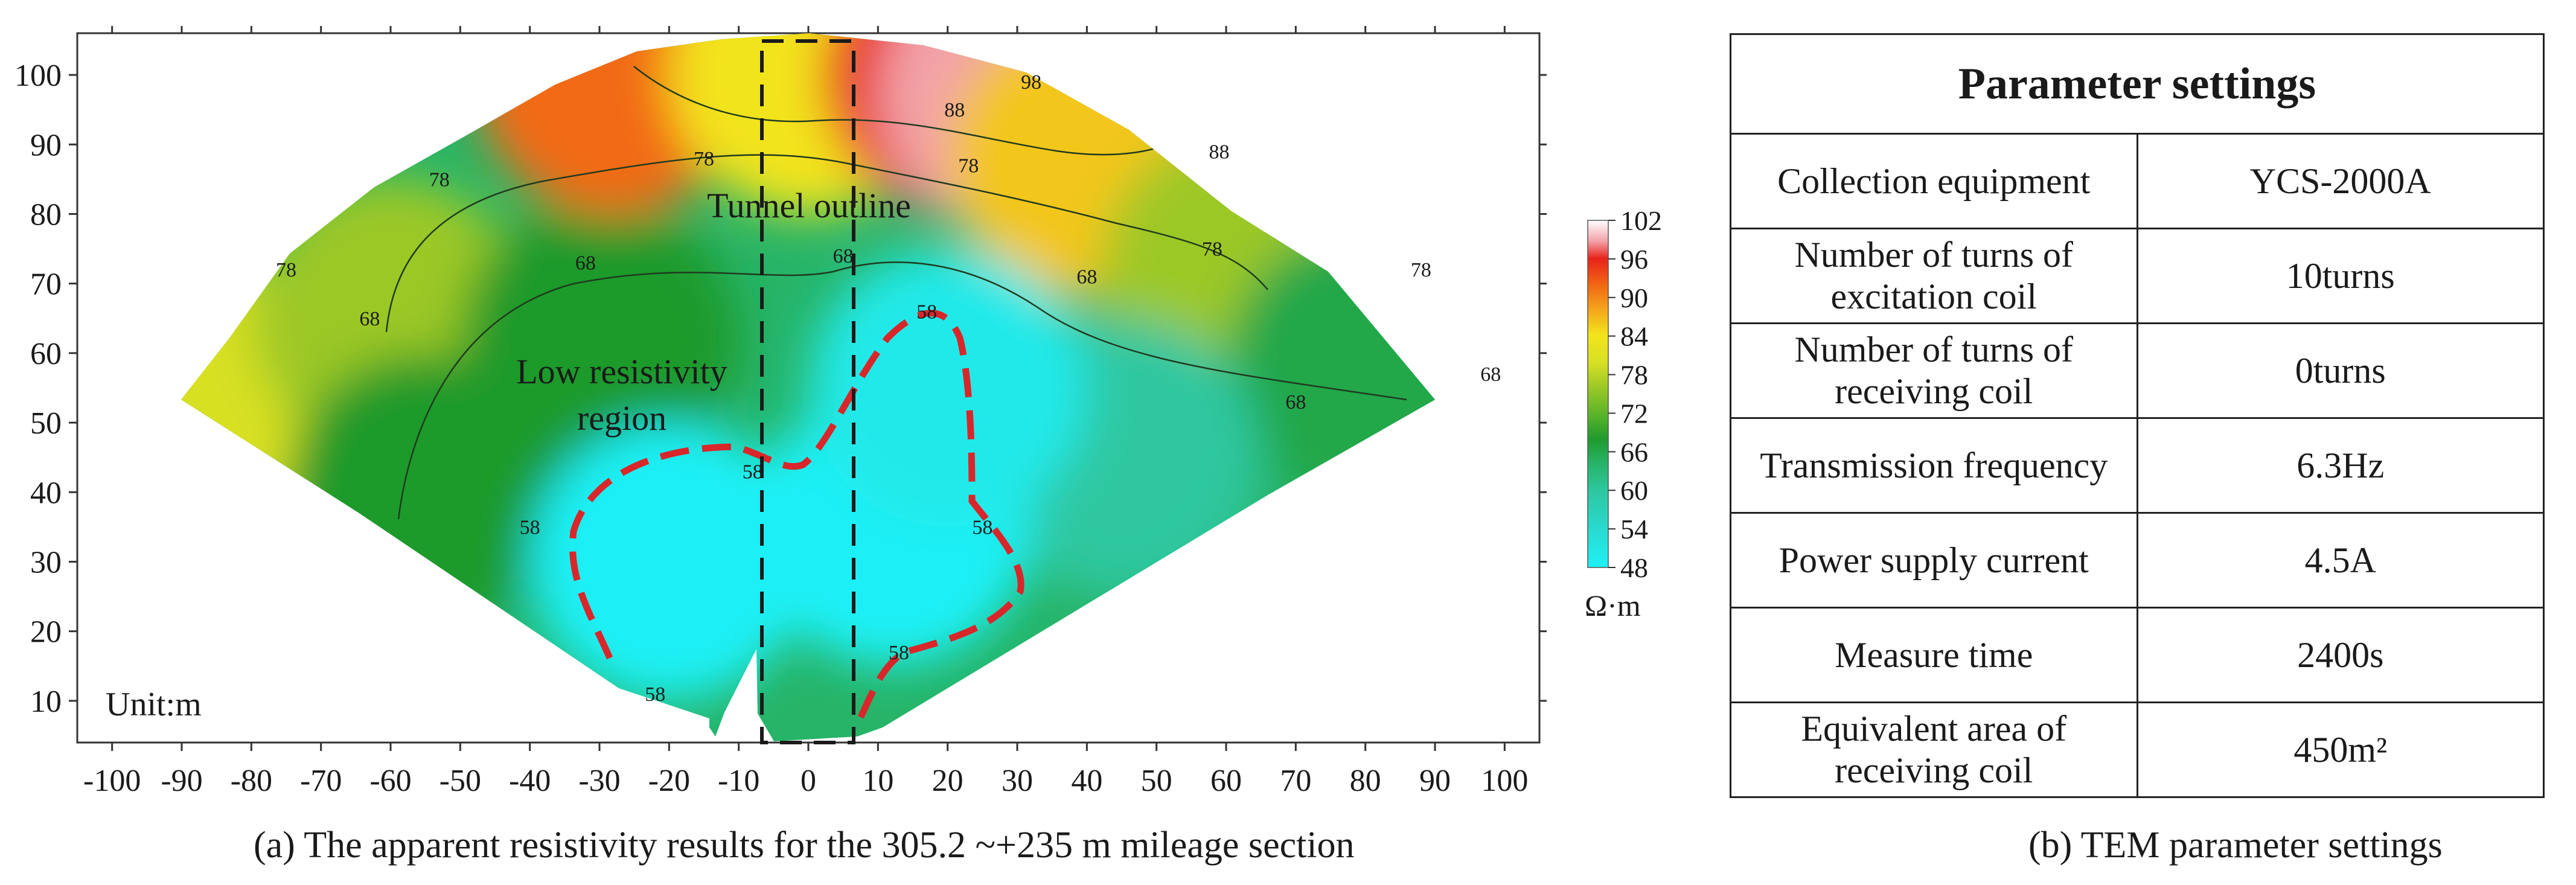  I want to click on low-resistivity-label-line1: Low resistivity, so click(622, 371).